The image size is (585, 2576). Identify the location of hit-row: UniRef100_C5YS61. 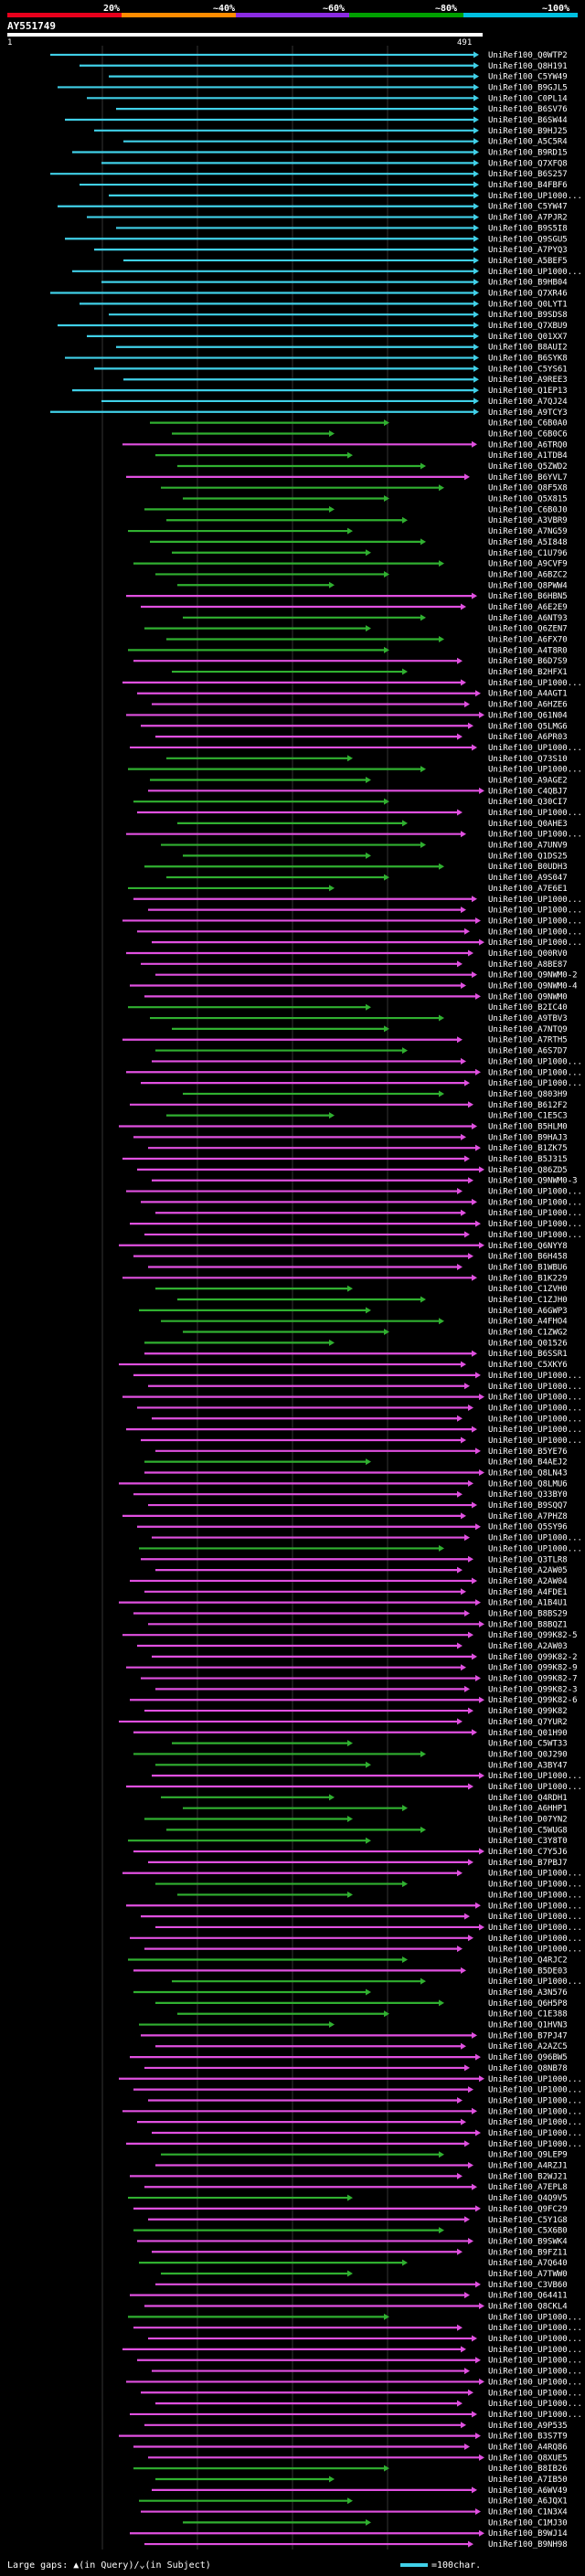
(331, 369).